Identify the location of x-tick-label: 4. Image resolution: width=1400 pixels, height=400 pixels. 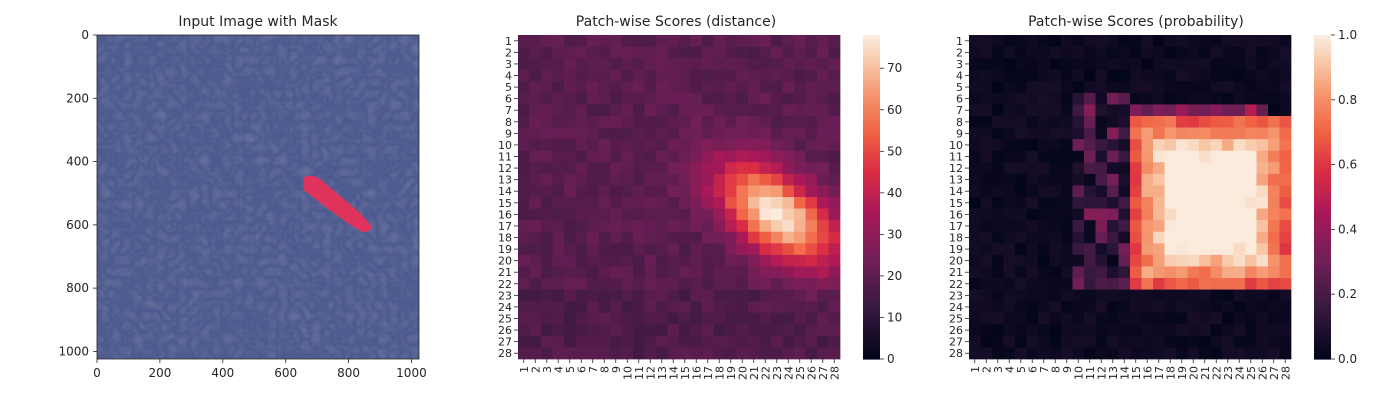
(1009, 369).